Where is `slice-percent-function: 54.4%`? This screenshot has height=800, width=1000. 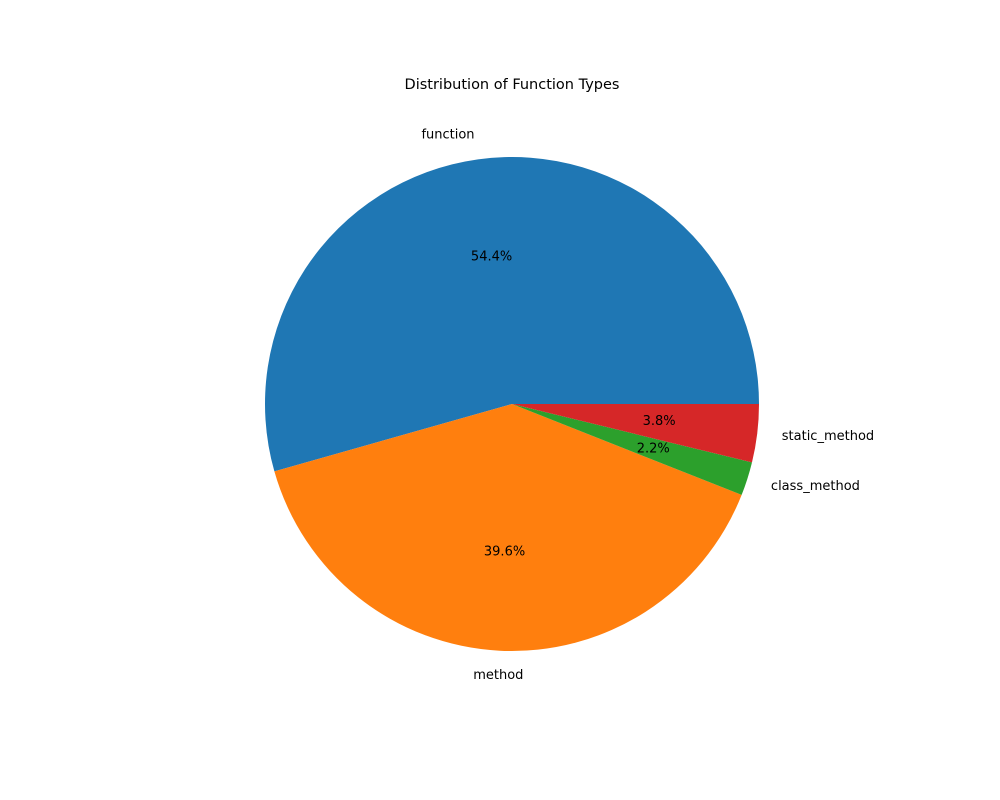
slice-percent-function: 54.4% is located at coordinates (491, 257).